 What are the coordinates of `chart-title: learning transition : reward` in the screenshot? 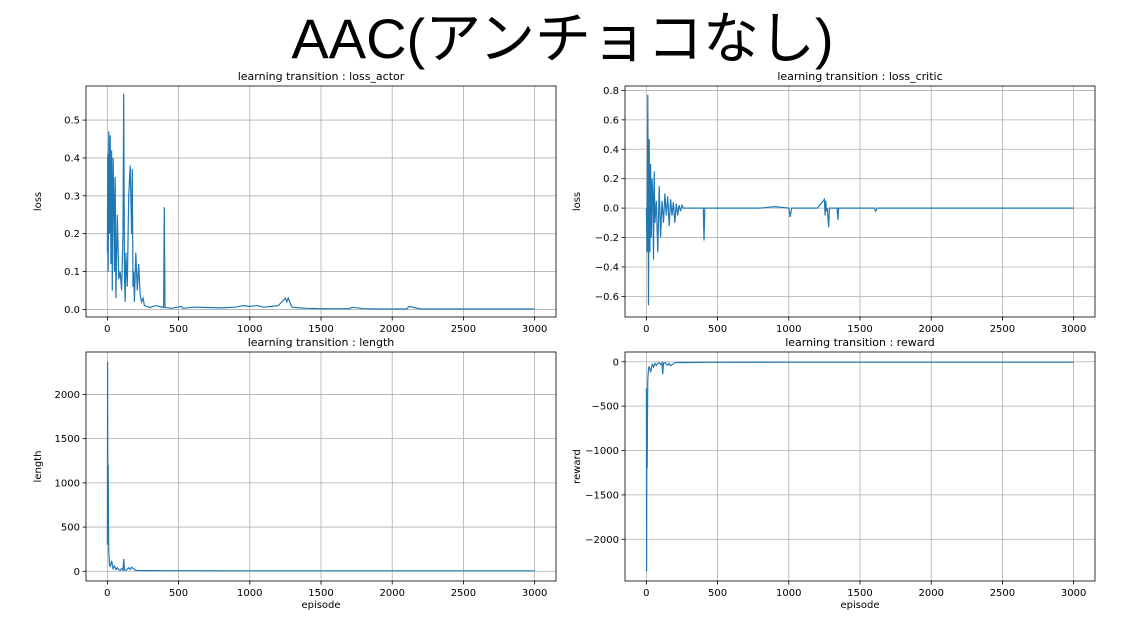 It's located at (860, 342).